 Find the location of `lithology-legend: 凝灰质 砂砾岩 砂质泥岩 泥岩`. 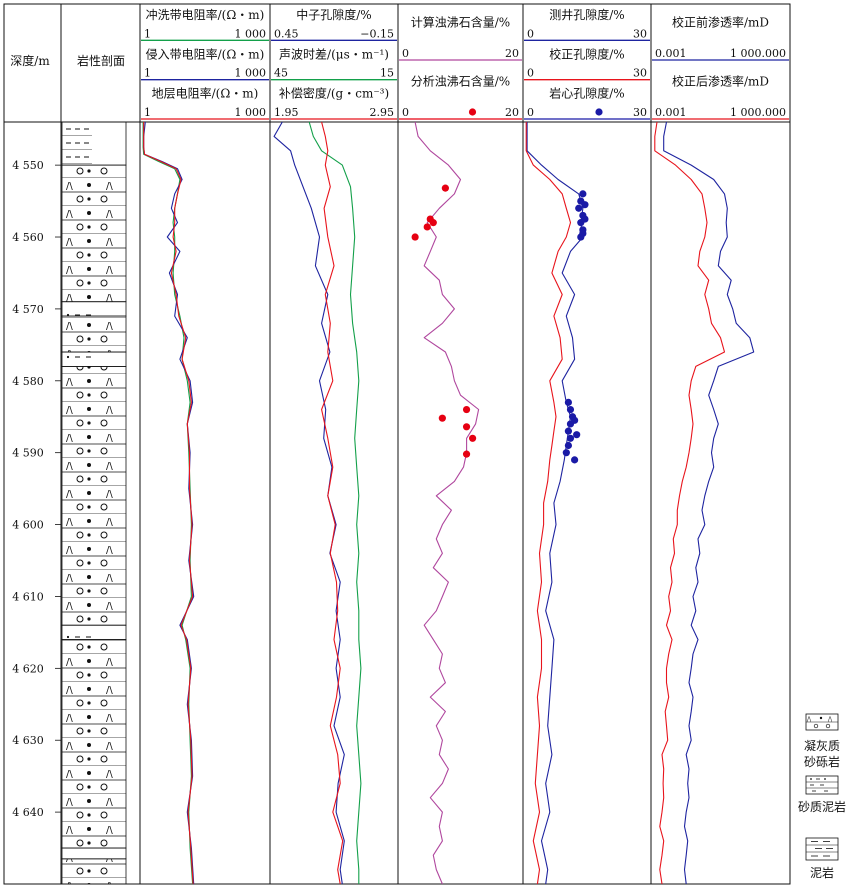

lithology-legend: 凝灰质 砂砾岩 砂质泥岩 泥岩 is located at coordinates (822, 796).